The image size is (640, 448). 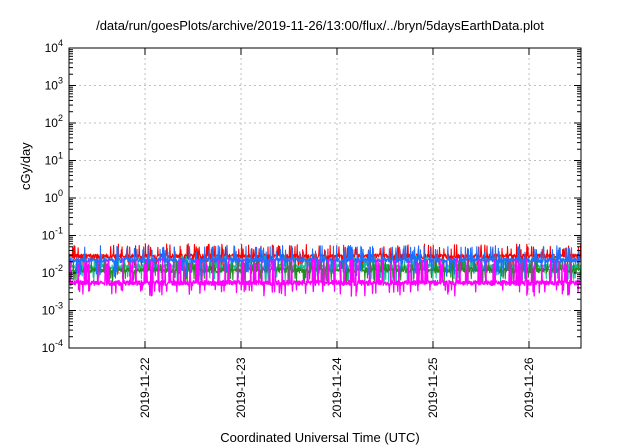 What do you see at coordinates (145, 387) in the screenshot?
I see `x-tick-label: 2019-11-22` at bounding box center [145, 387].